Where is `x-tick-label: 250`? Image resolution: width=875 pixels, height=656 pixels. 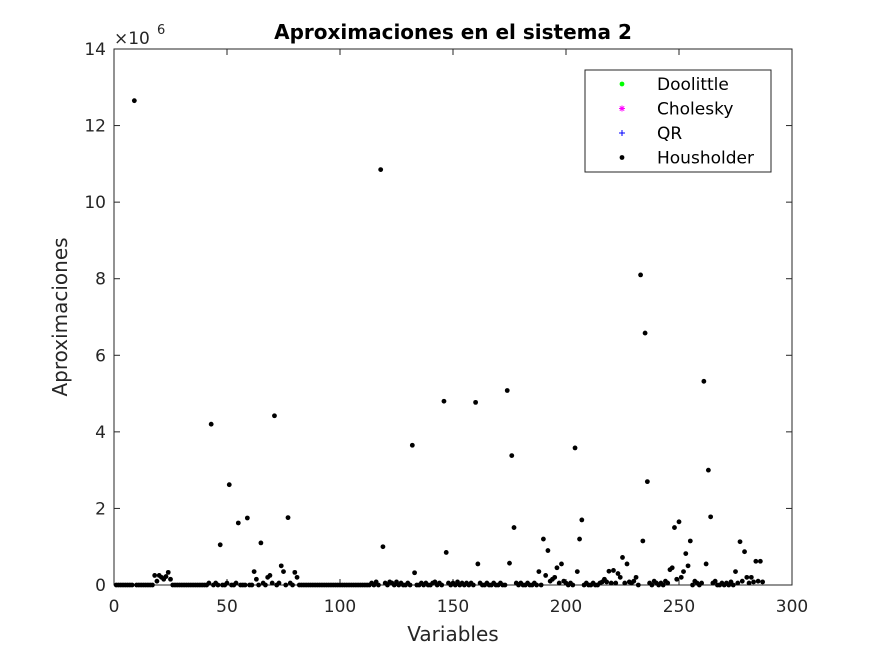 x-tick-label: 250 is located at coordinates (679, 607).